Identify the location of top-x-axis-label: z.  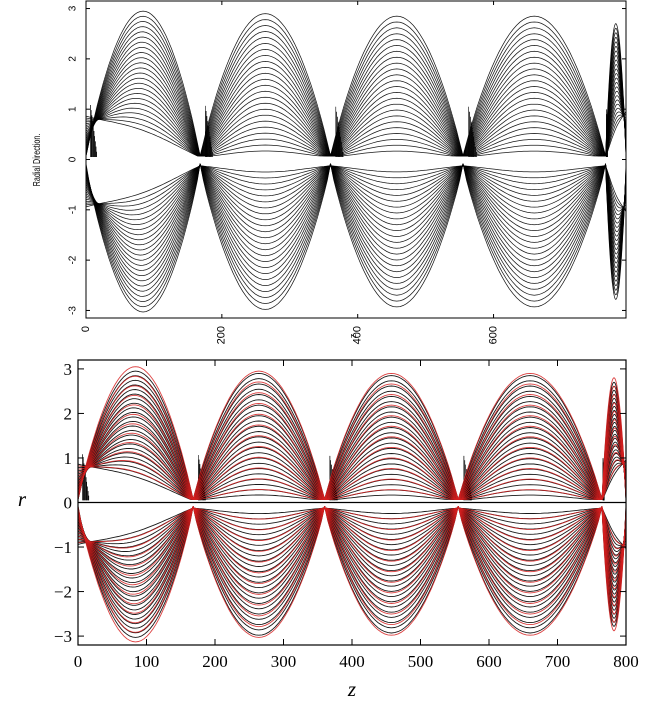
(353, 335).